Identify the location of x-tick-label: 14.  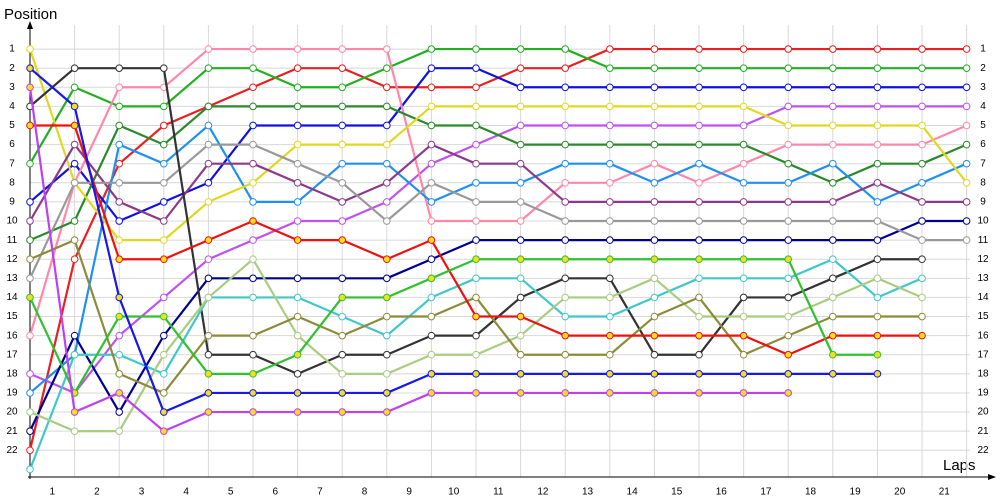
(633, 492).